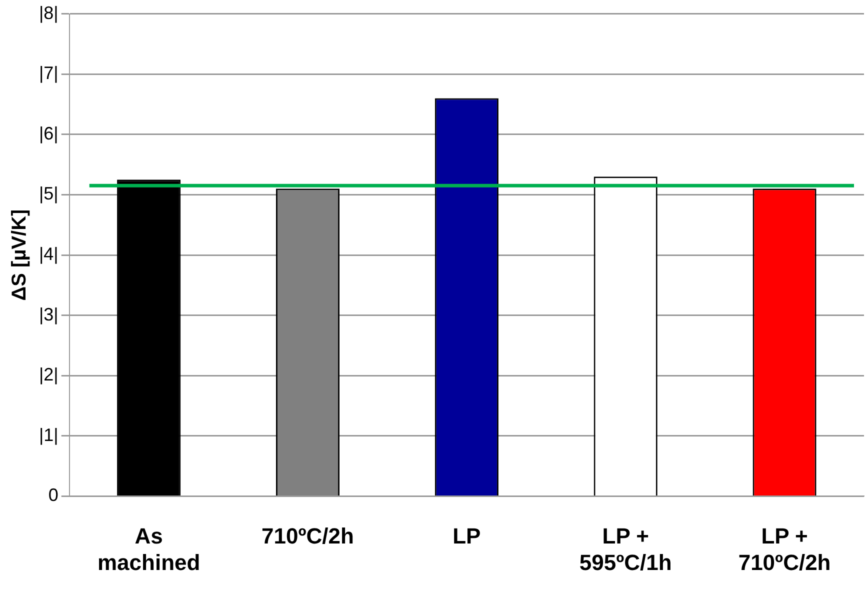 The width and height of the screenshot is (866, 609). Describe the element at coordinates (625, 549) in the screenshot. I see `x-tick-label: LP + 595ºC/1h` at that location.